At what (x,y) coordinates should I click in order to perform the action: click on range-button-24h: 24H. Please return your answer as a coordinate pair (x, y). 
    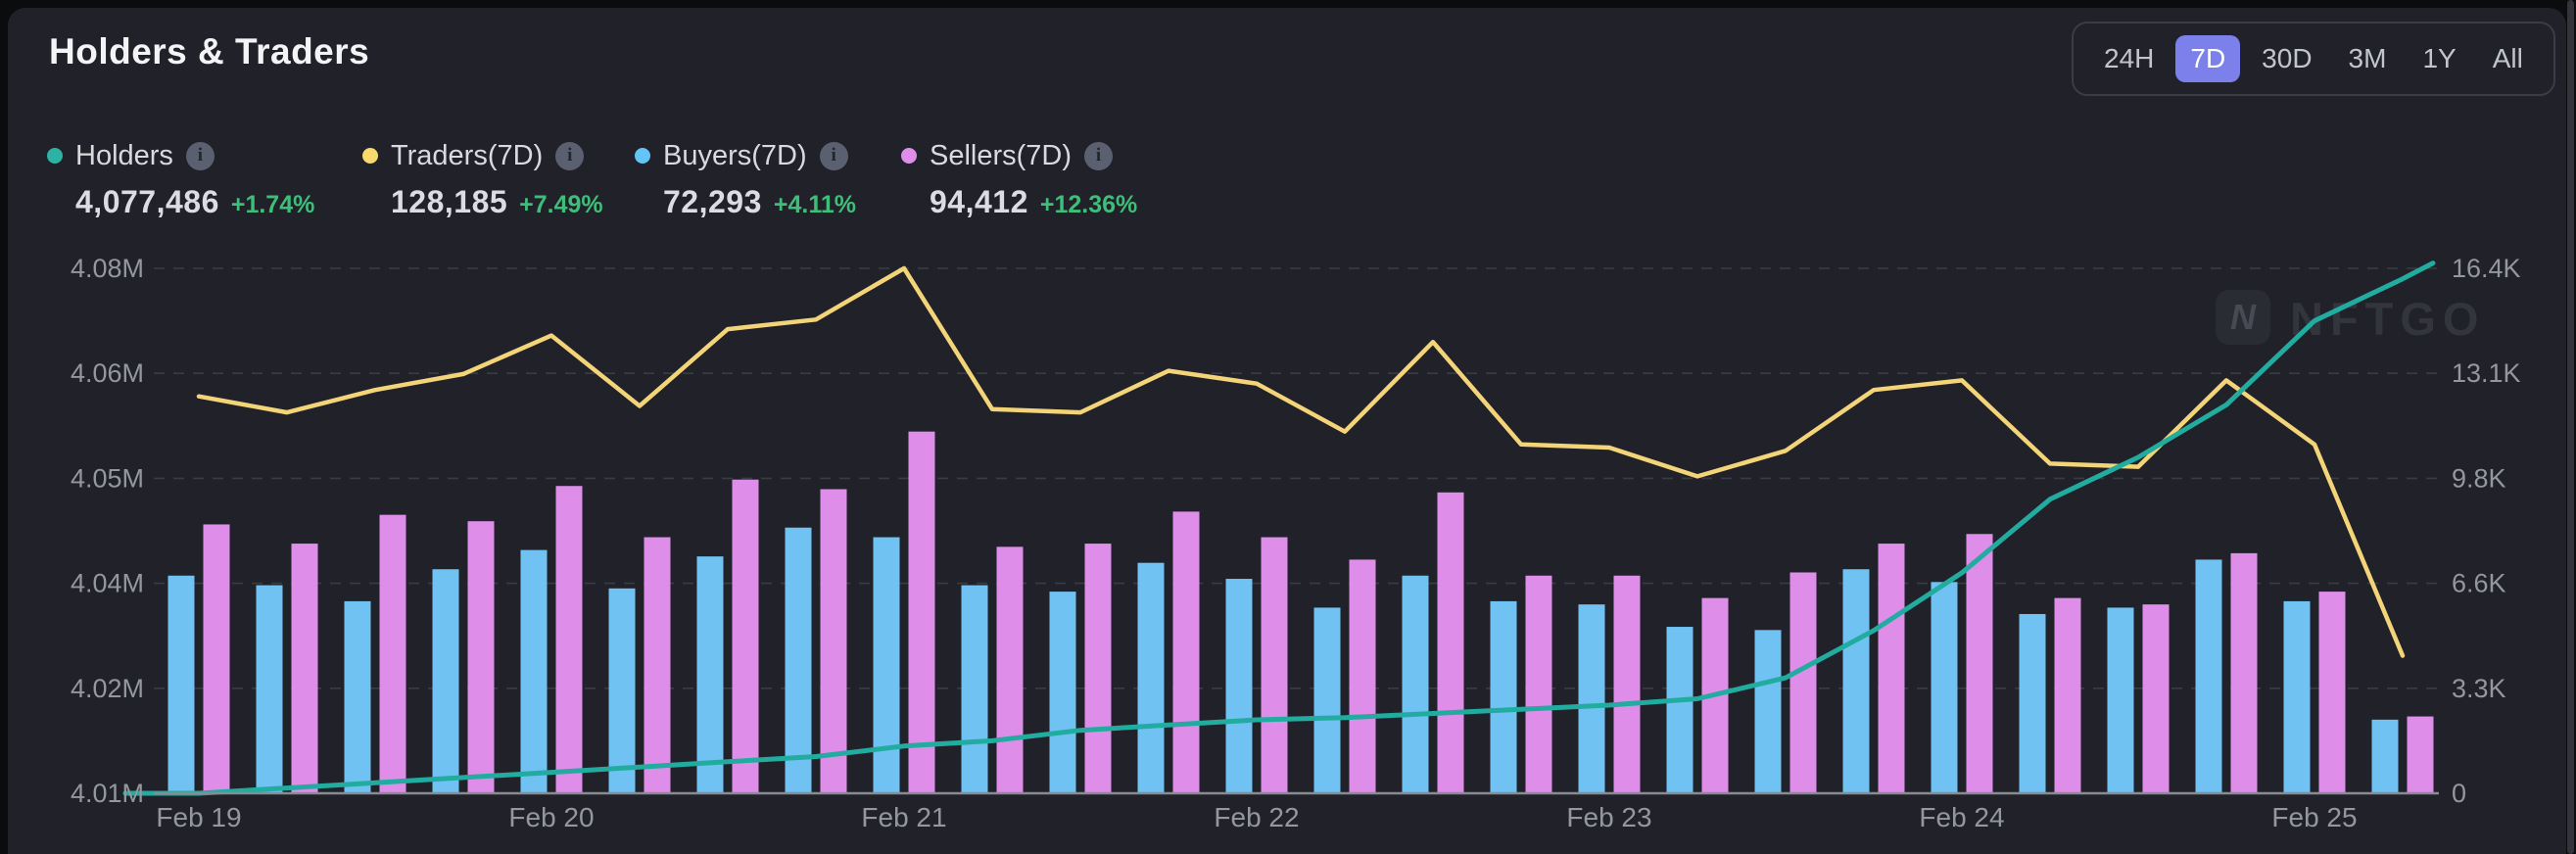
    Looking at the image, I should click on (2129, 58).